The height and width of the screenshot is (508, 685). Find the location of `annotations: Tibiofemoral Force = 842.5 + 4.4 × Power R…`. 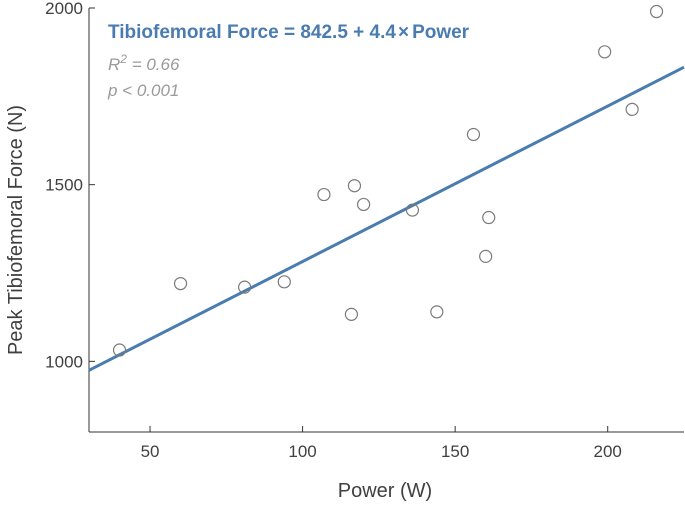

annotations: Tibiofemoral Force = 842.5 + 4.4 × Power R… is located at coordinates (288, 61).